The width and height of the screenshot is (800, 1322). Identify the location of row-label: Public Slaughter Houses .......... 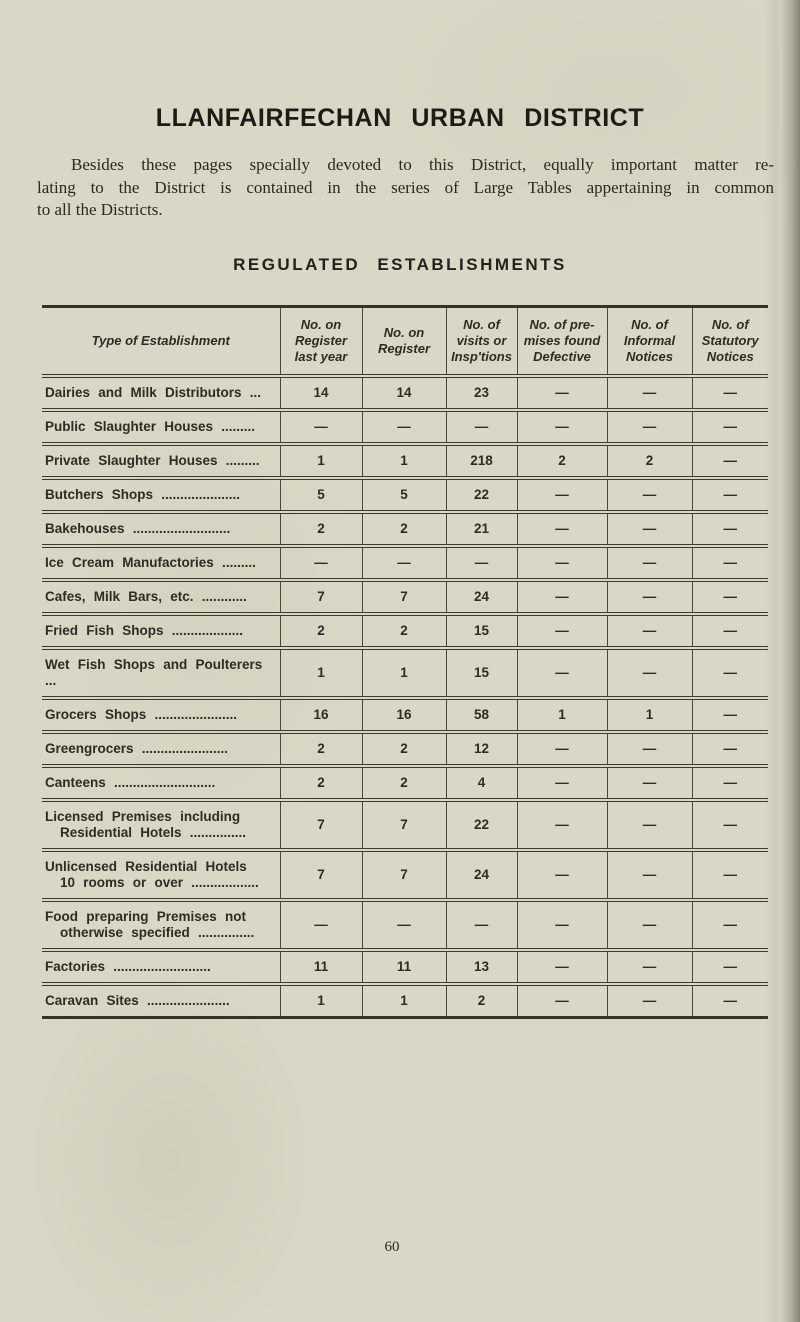
(161, 427).